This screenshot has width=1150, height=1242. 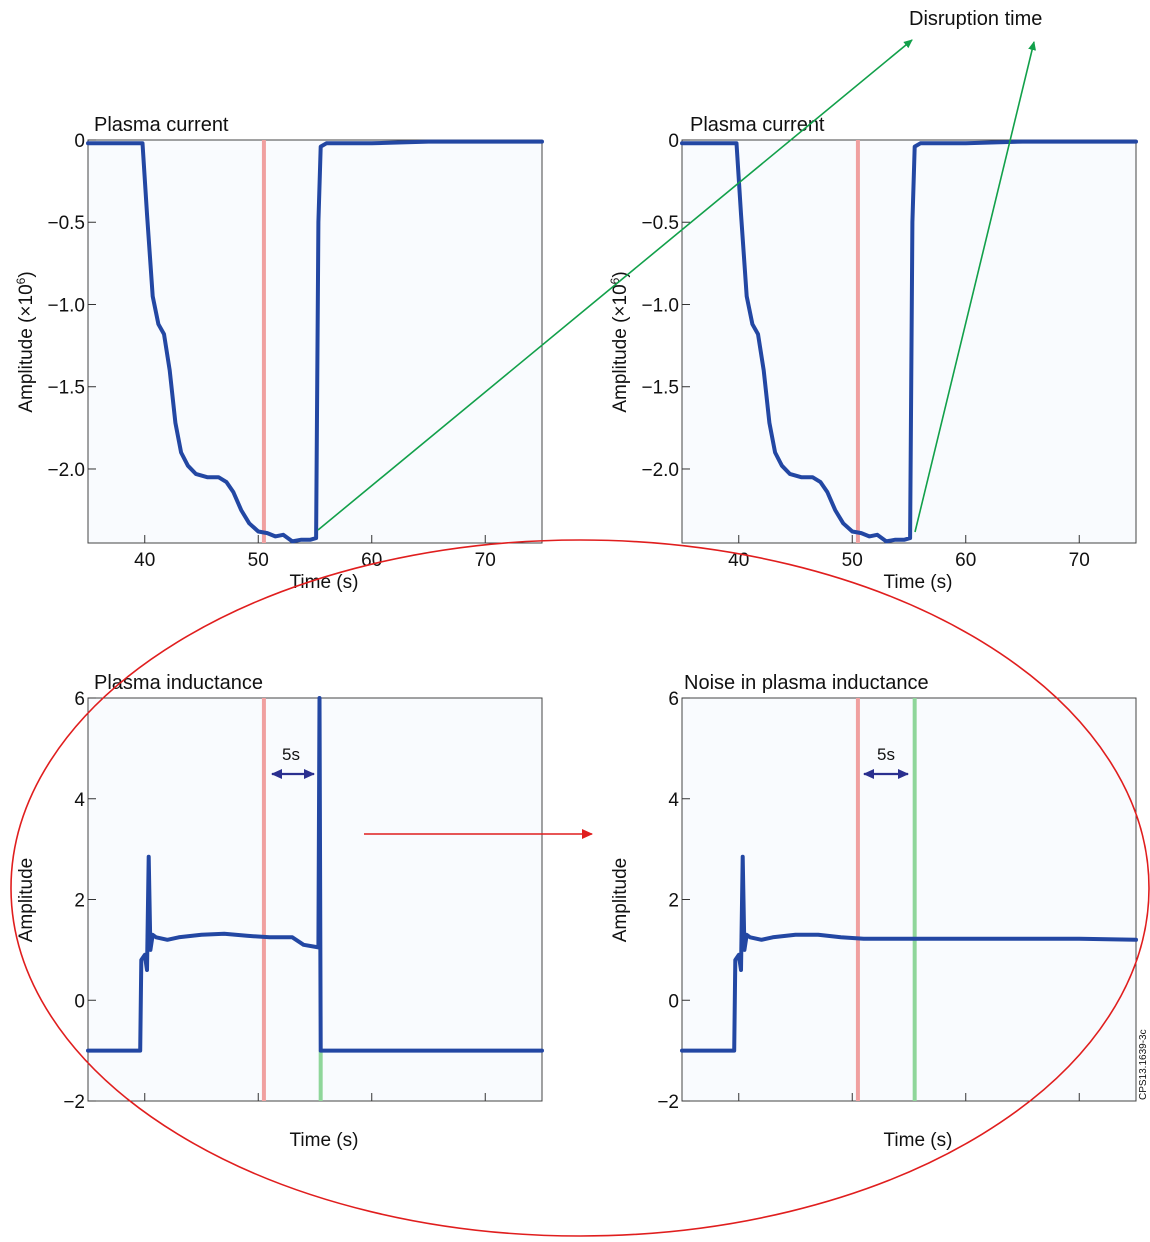 I want to click on disruption-time-label: Disruption time, so click(x=975, y=19).